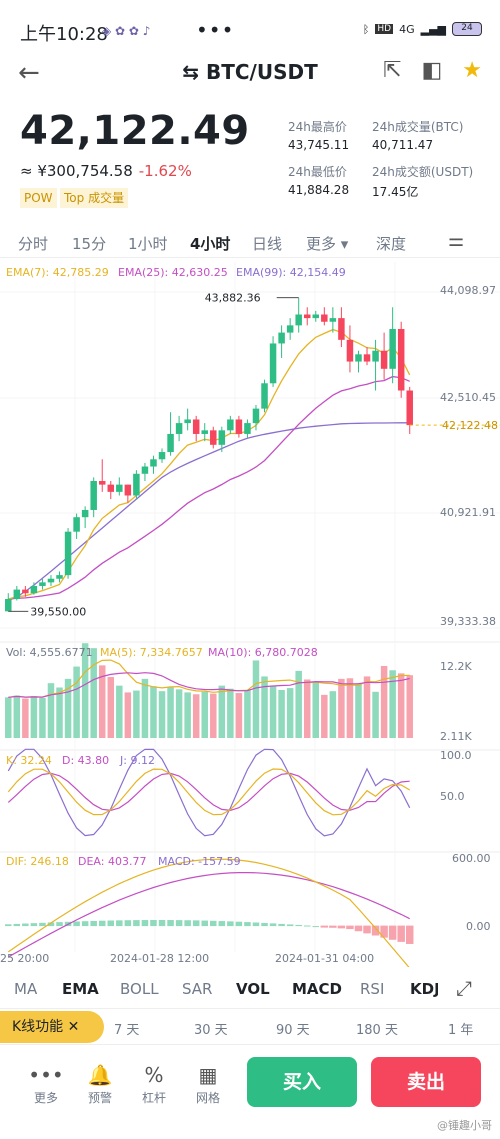 The image size is (500, 1139). I want to click on vol-btc-label: 24h成交量(BTC), so click(418, 127).